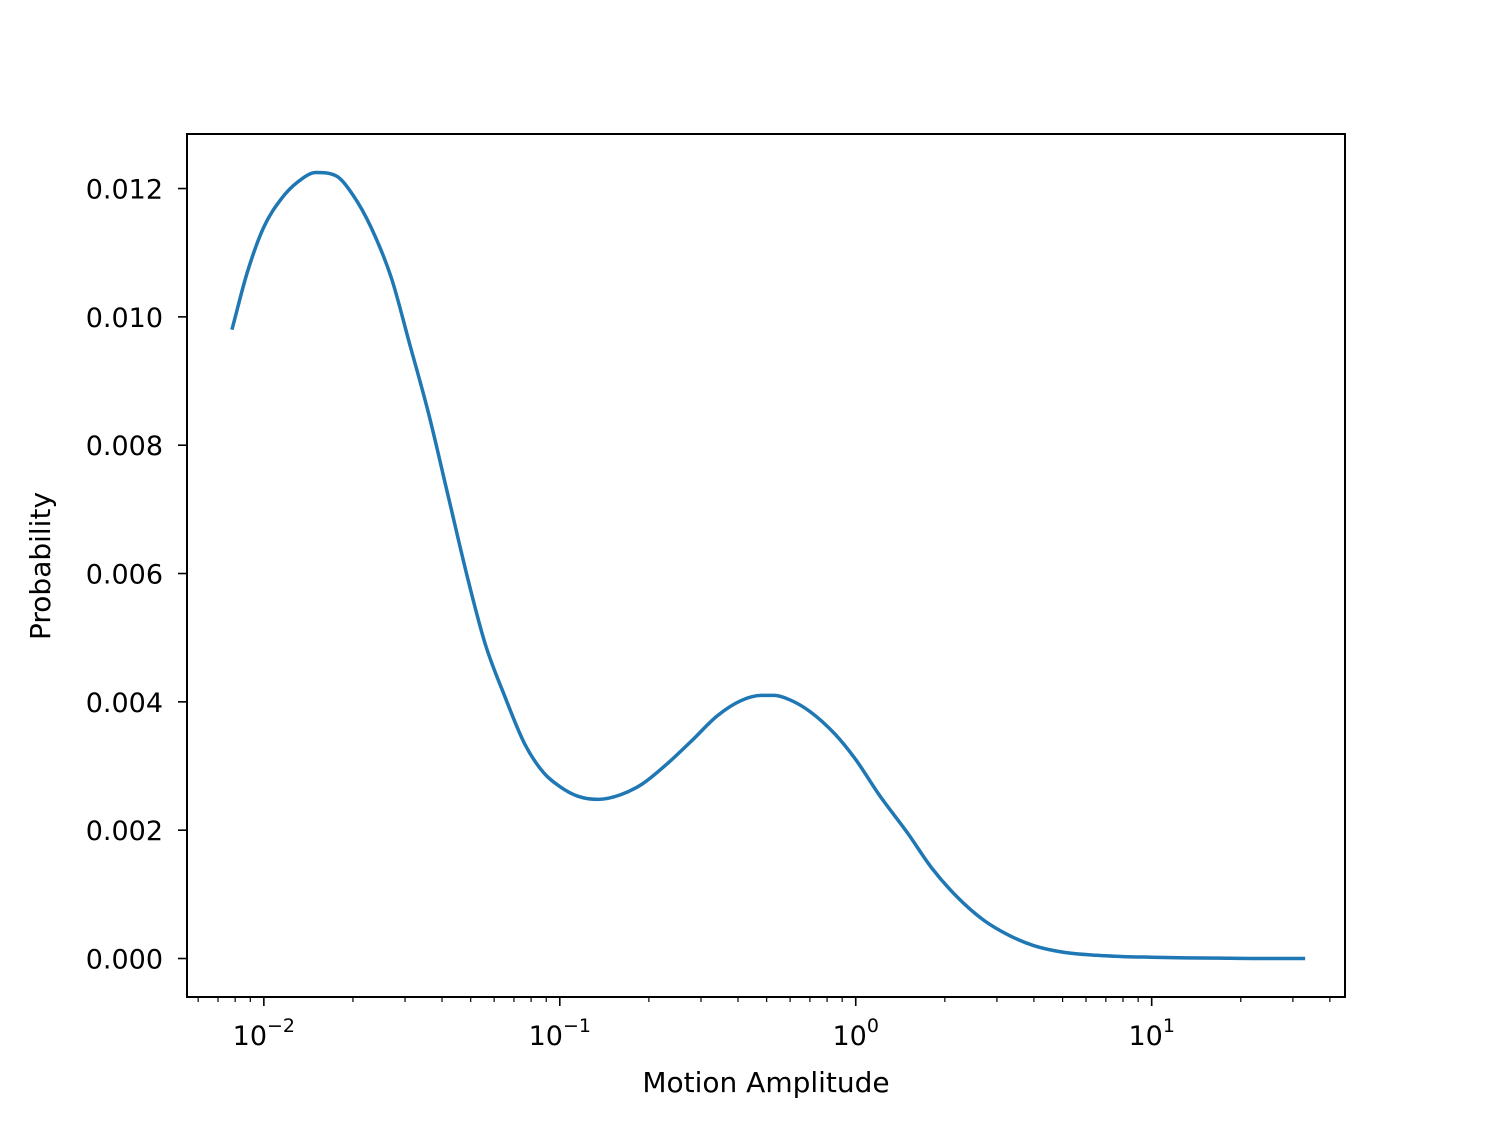 Image resolution: width=1494 pixels, height=1121 pixels. What do you see at coordinates (124, 575) in the screenshot?
I see `y-tick-label: 0.006` at bounding box center [124, 575].